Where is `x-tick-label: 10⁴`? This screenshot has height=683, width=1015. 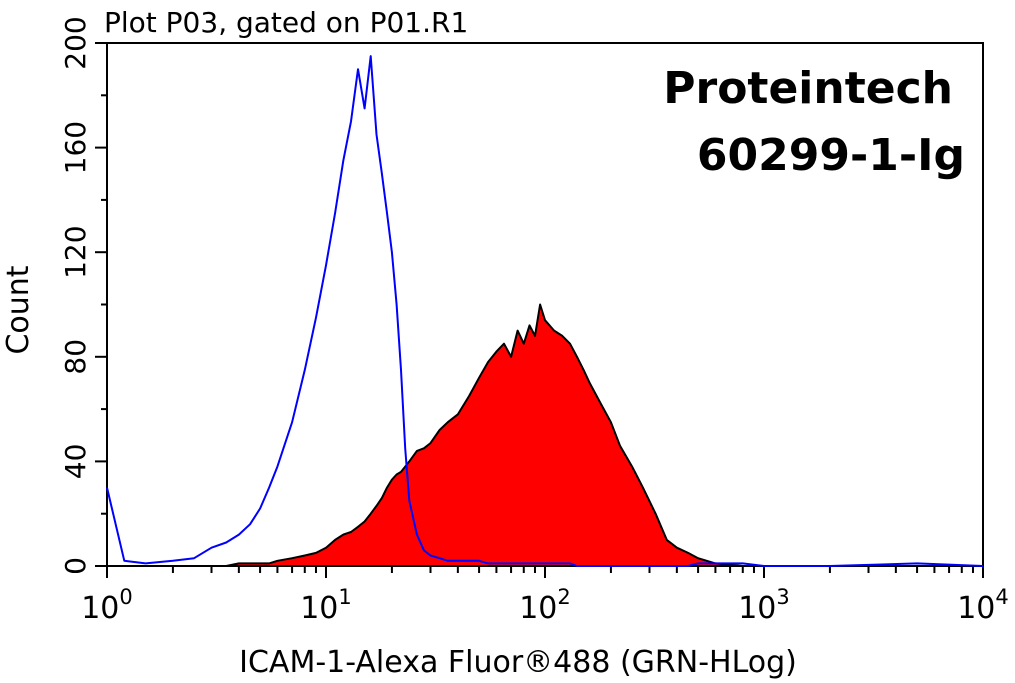 x-tick-label: 10⁴ is located at coordinates (983, 605).